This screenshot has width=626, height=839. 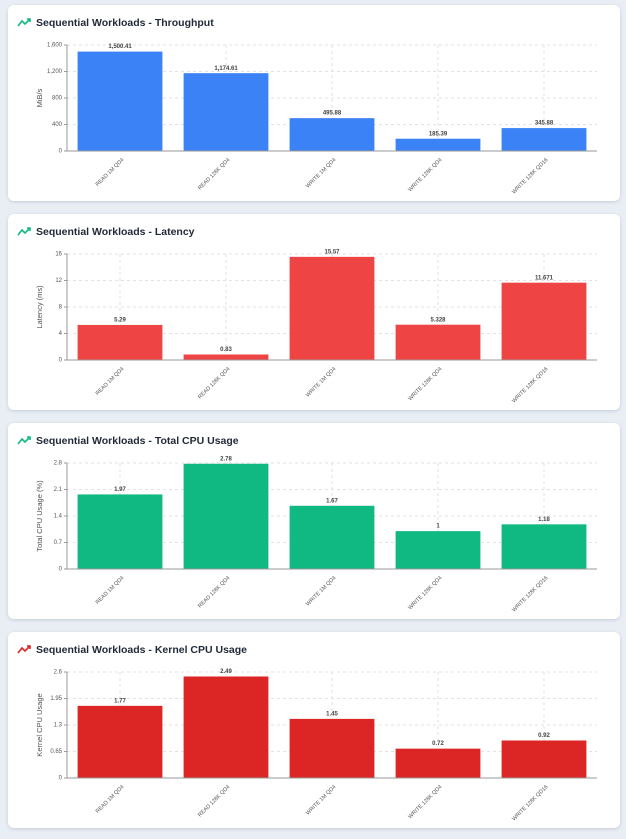 What do you see at coordinates (226, 672) in the screenshot?
I see `value-label: 2.49` at bounding box center [226, 672].